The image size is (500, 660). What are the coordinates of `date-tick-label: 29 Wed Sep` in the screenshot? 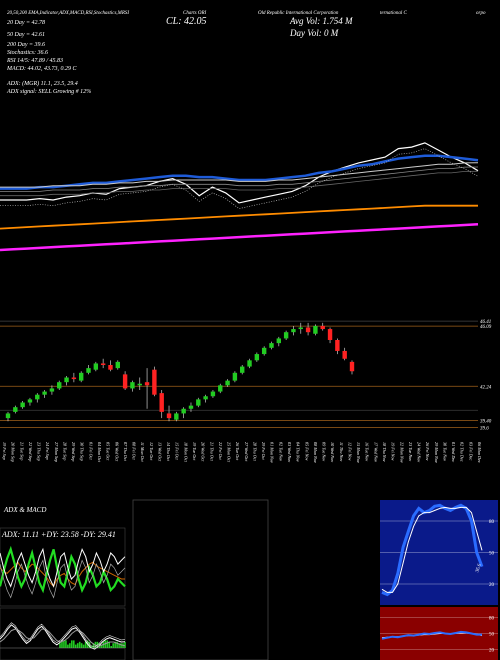 It's located at (73, 451).